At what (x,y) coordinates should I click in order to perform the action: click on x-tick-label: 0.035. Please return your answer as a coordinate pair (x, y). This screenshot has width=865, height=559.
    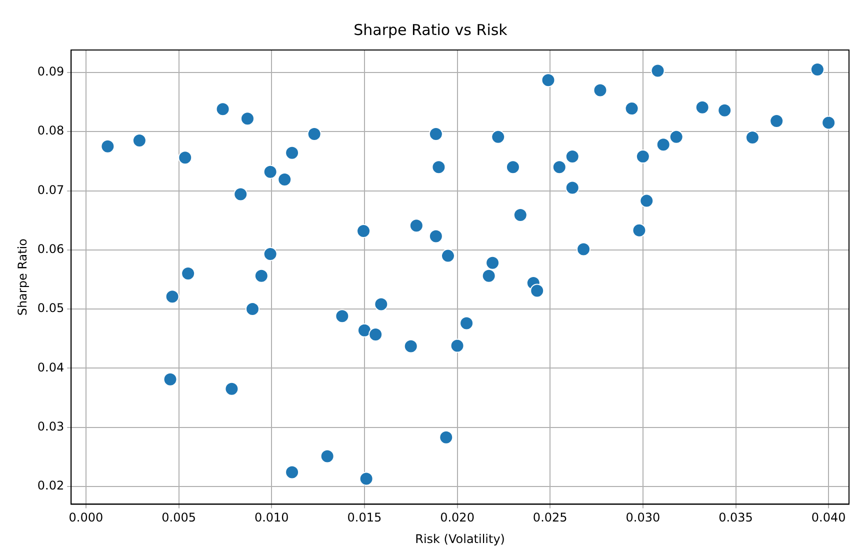
    Looking at the image, I should click on (735, 517).